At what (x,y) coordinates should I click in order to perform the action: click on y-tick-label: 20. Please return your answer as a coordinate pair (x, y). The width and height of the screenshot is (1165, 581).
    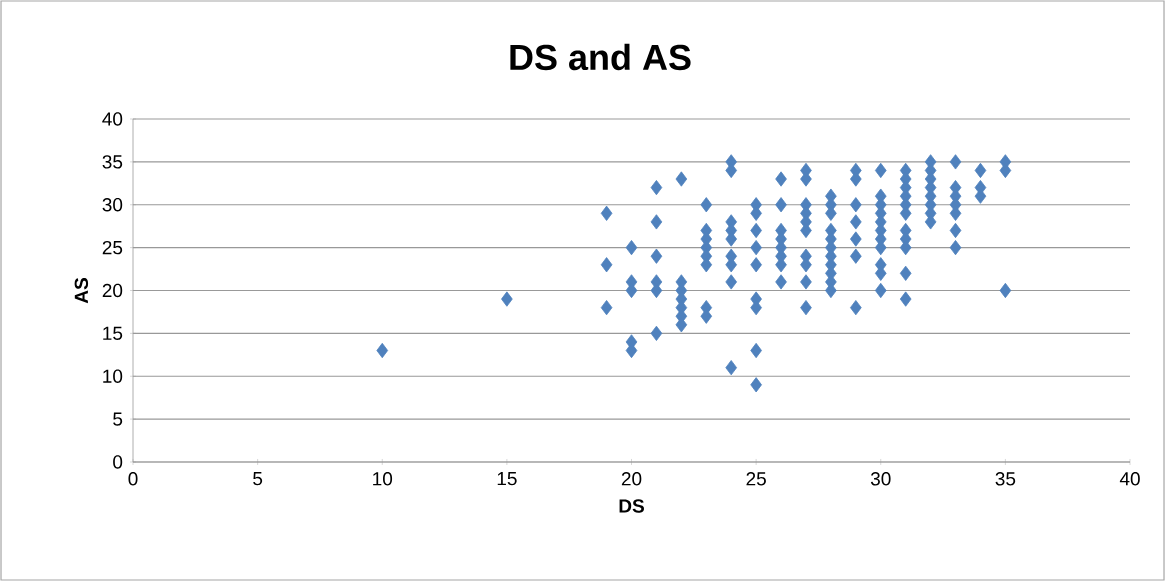
    Looking at the image, I should click on (112, 290).